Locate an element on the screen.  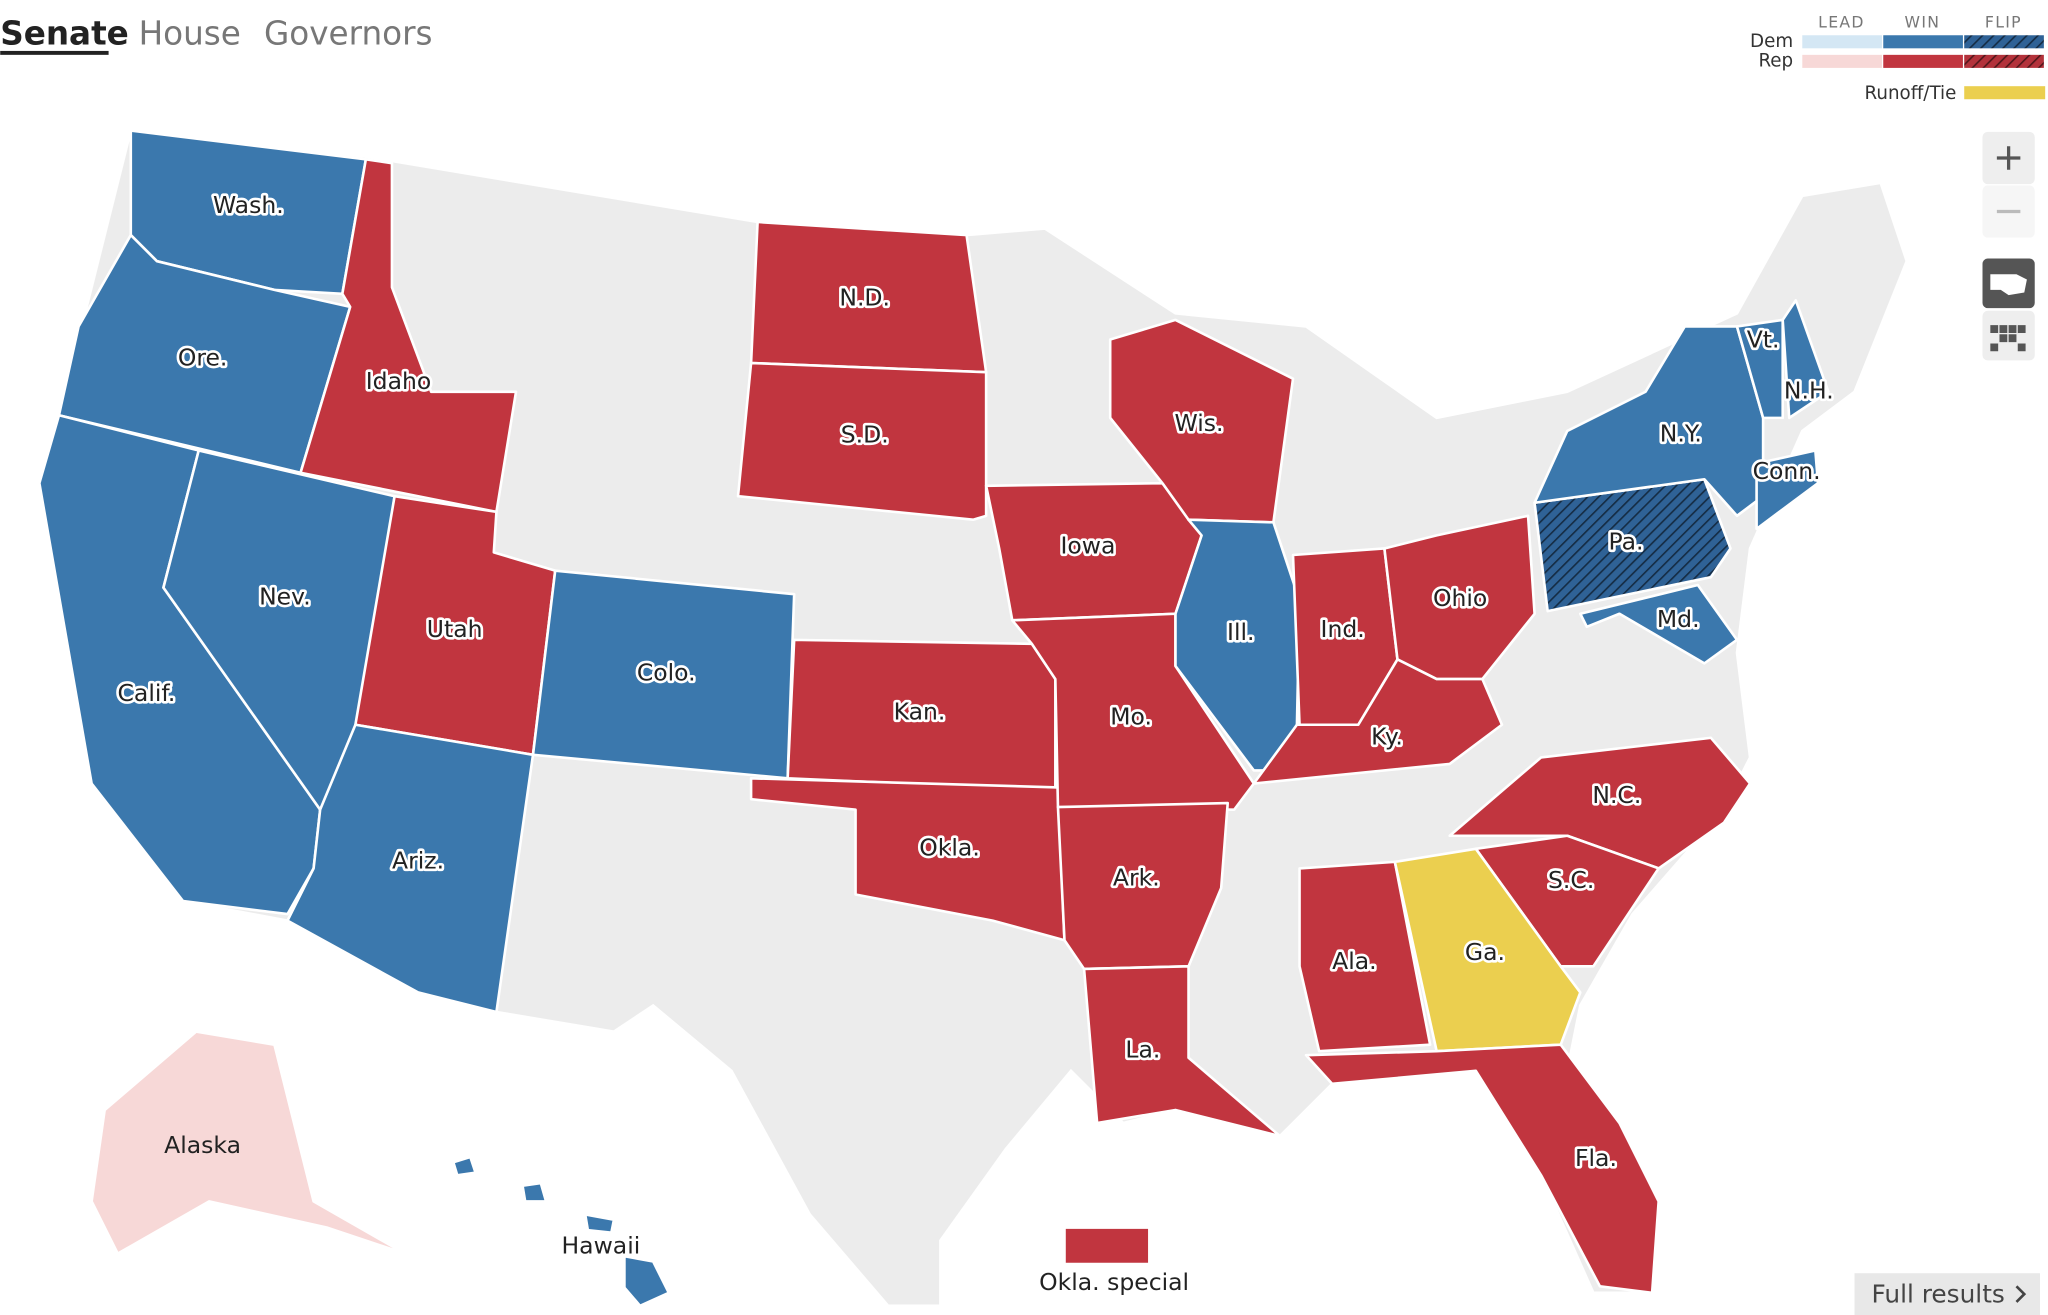
full-results-button: Full results is located at coordinates (1947, 1294).